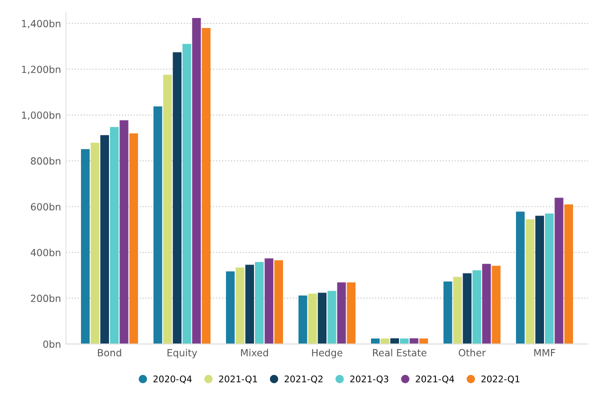 Image resolution: width=600 pixels, height=400 pixels. I want to click on x-tick-label: Mixed, so click(254, 352).